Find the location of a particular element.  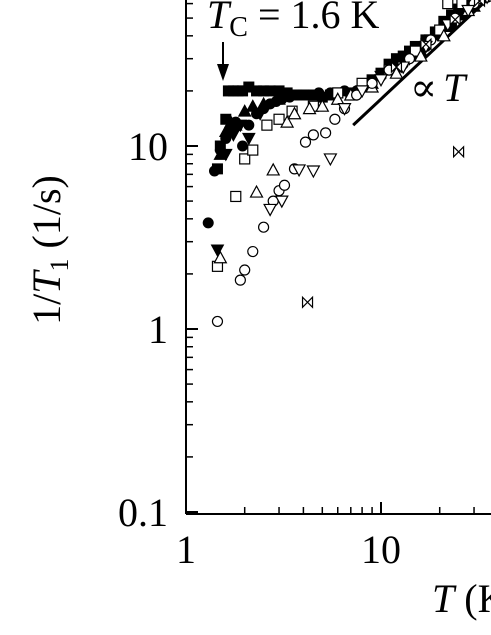

tc-arrow-head is located at coordinates (223, 72).